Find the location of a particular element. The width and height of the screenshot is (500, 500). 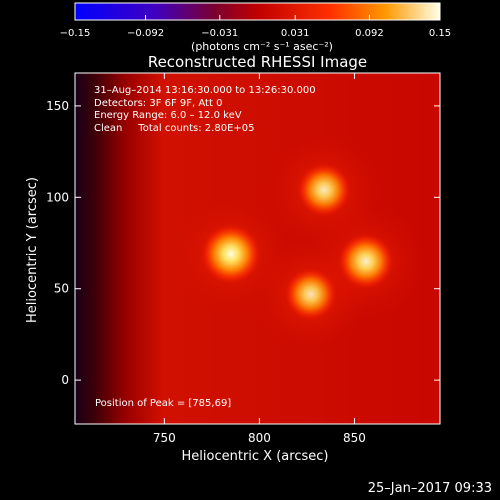

x-tick-label: 800 is located at coordinates (259, 438).